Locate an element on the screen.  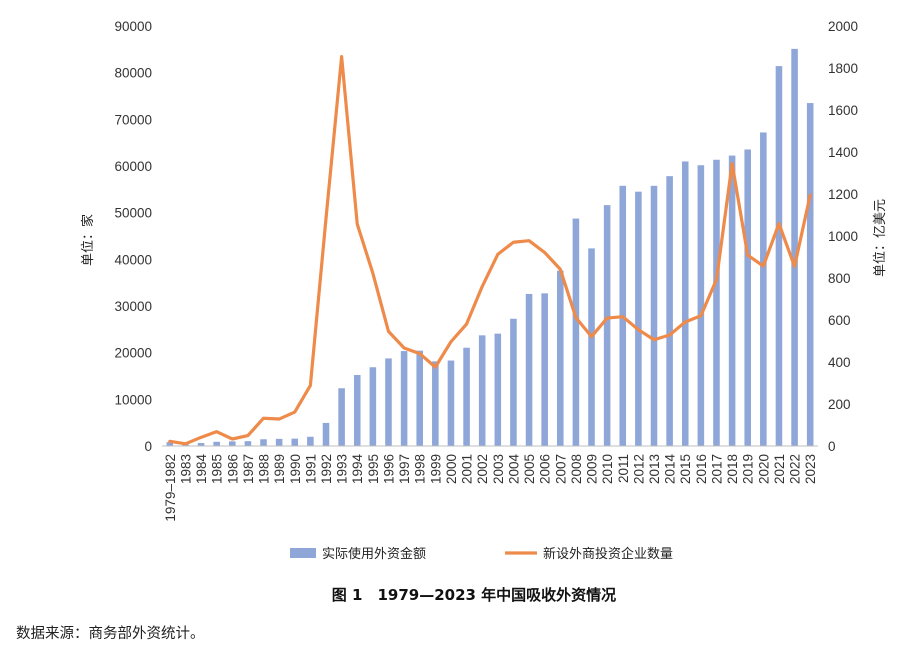
right-tick-label: 1200 is located at coordinates (843, 194).